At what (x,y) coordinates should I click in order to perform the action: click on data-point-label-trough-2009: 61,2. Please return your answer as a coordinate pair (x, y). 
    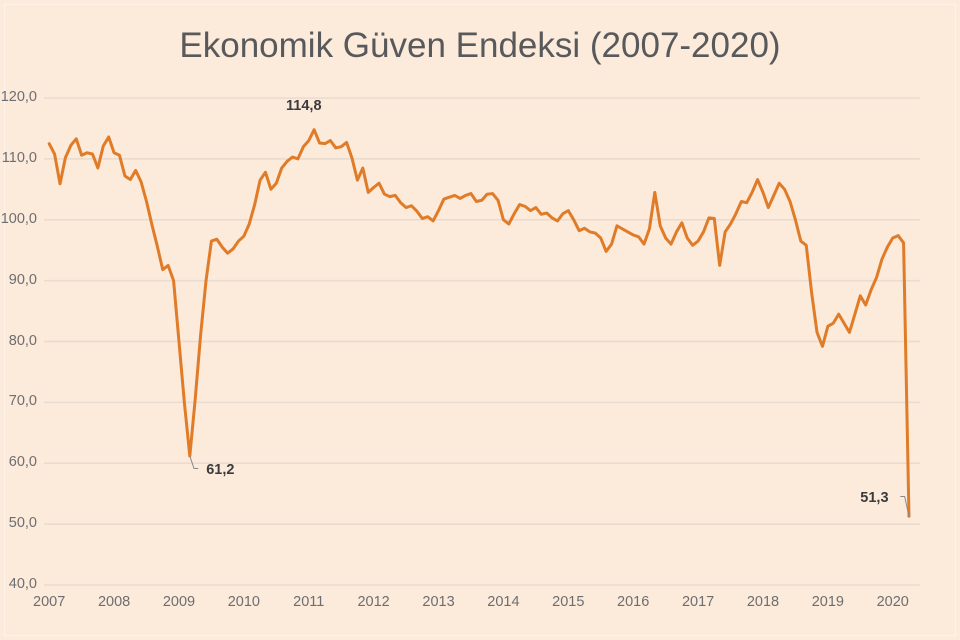
    Looking at the image, I should click on (220, 469).